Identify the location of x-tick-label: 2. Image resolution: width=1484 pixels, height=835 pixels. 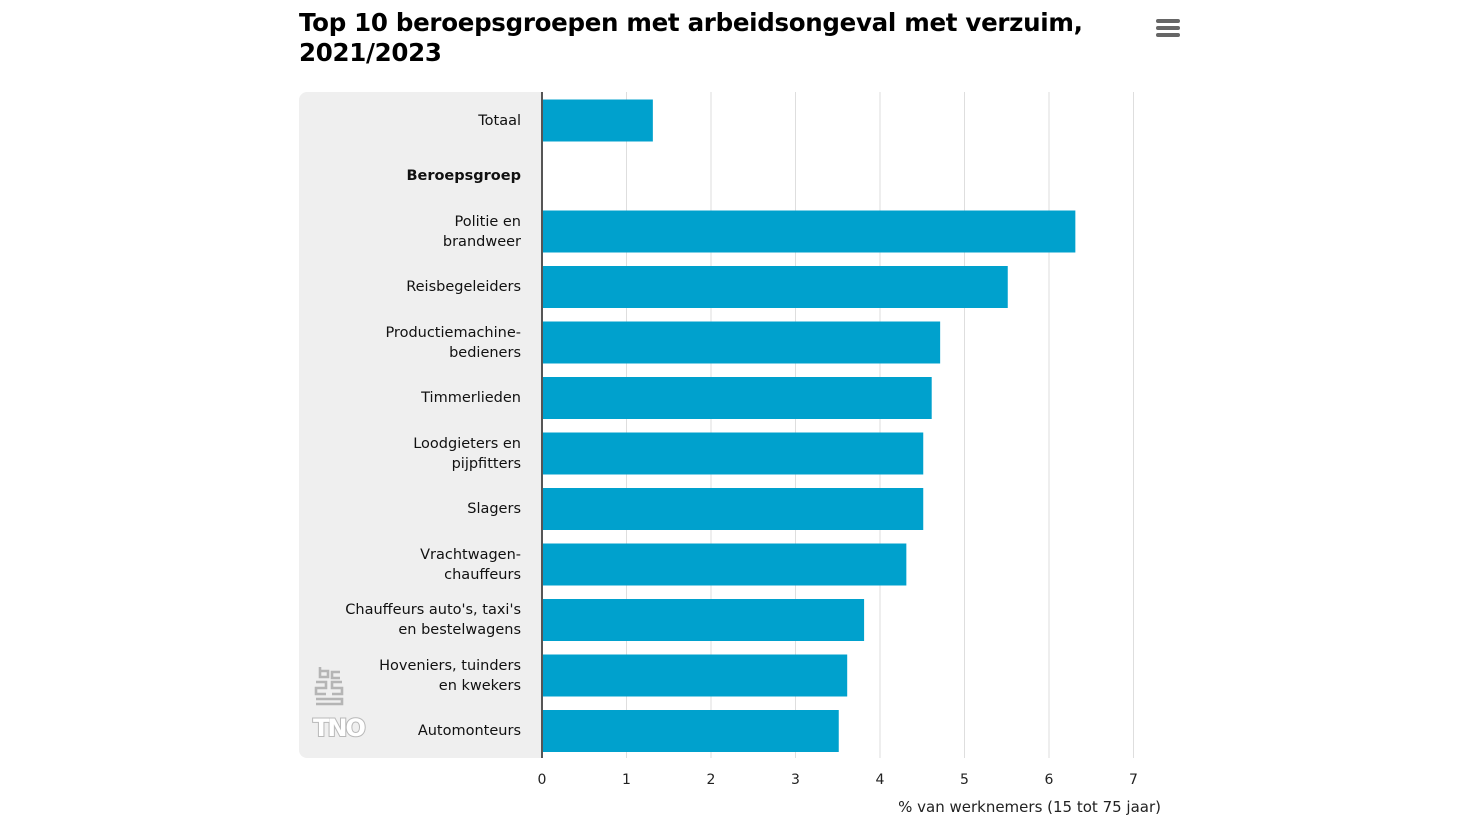
(711, 780).